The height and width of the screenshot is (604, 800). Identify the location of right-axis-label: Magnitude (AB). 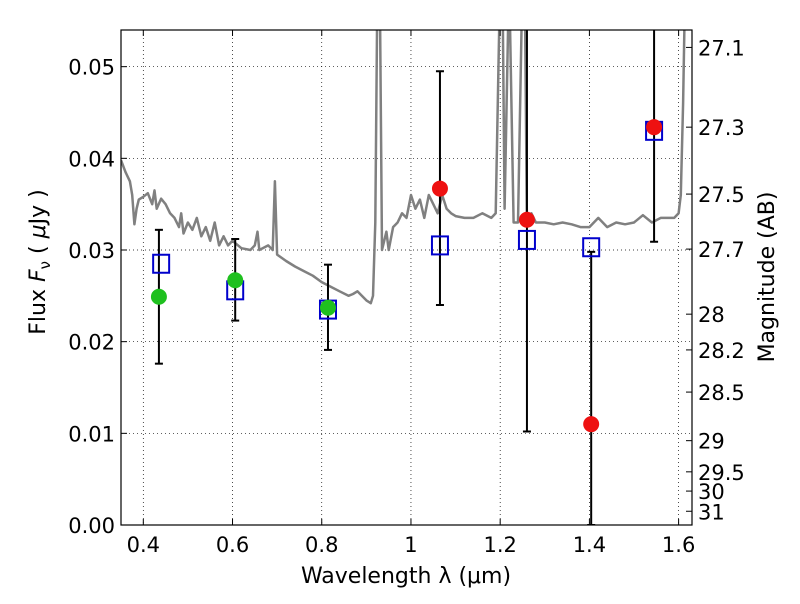
(767, 277).